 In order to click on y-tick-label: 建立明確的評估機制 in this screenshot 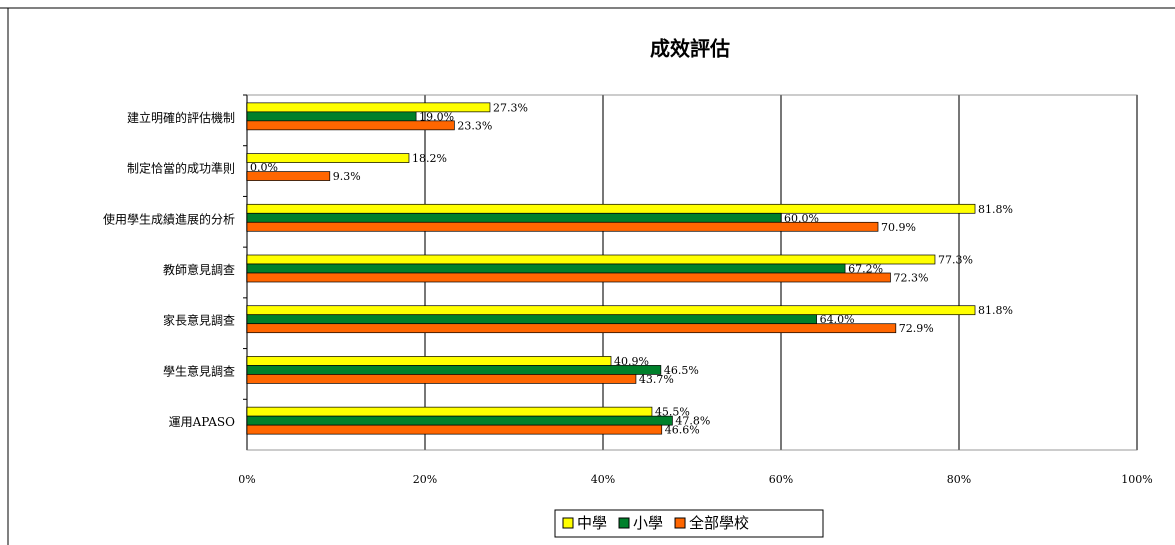, I will do `click(181, 117)`.